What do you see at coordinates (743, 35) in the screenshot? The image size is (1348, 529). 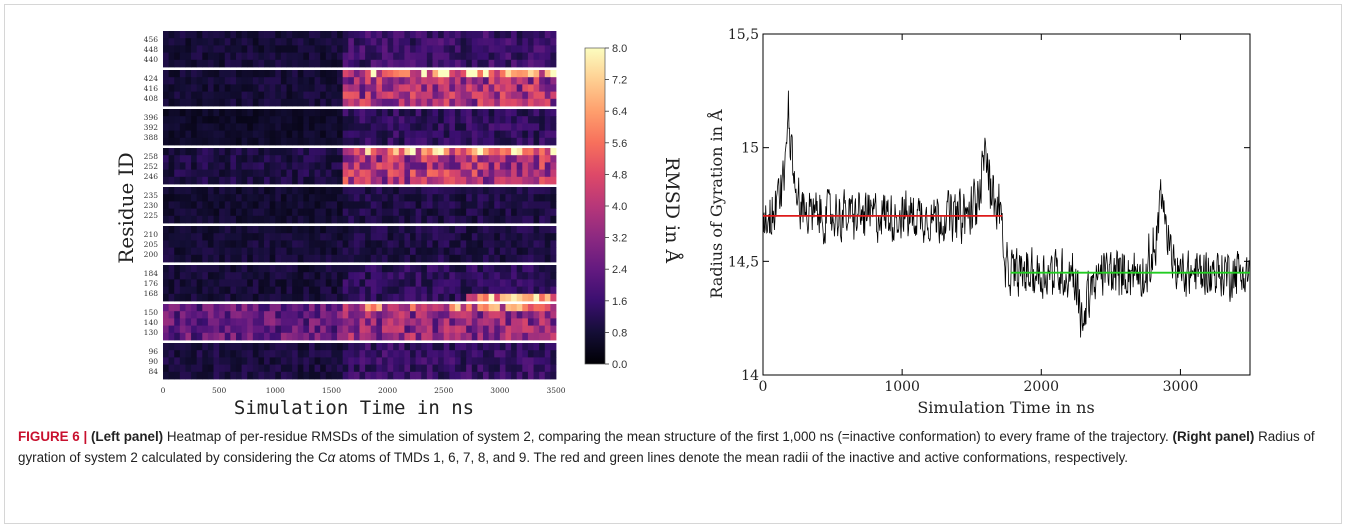 I see `rg-y-tick-label: 15,5` at bounding box center [743, 35].